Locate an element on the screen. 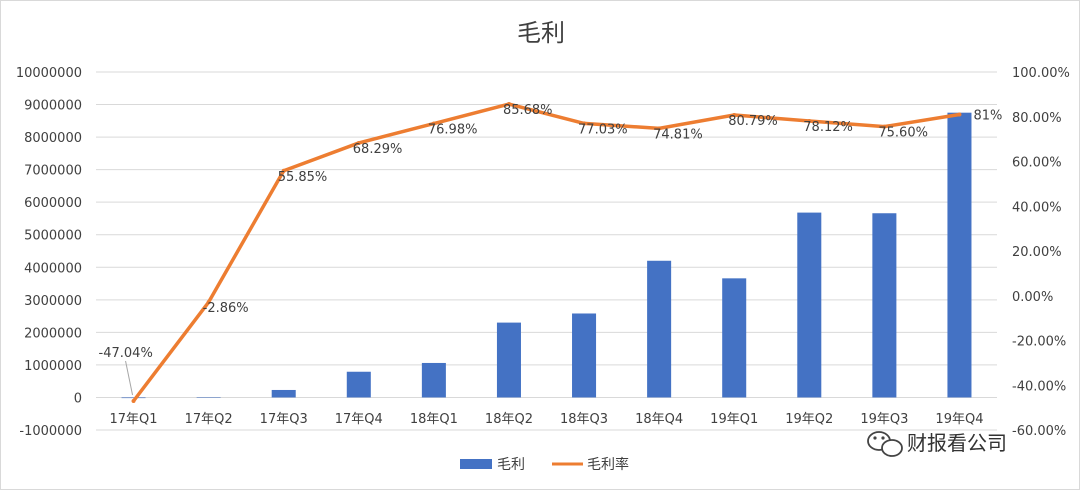 The height and width of the screenshot is (491, 1080). x-axis-tick-label: 18年Q2 is located at coordinates (509, 419).